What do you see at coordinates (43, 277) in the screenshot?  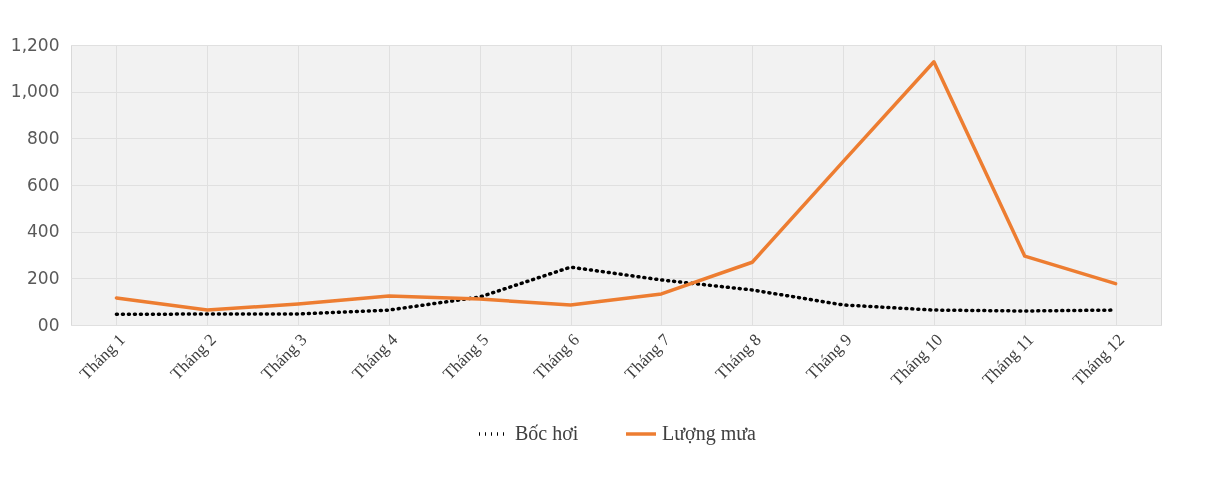 I see `y-tick-label: 200` at bounding box center [43, 277].